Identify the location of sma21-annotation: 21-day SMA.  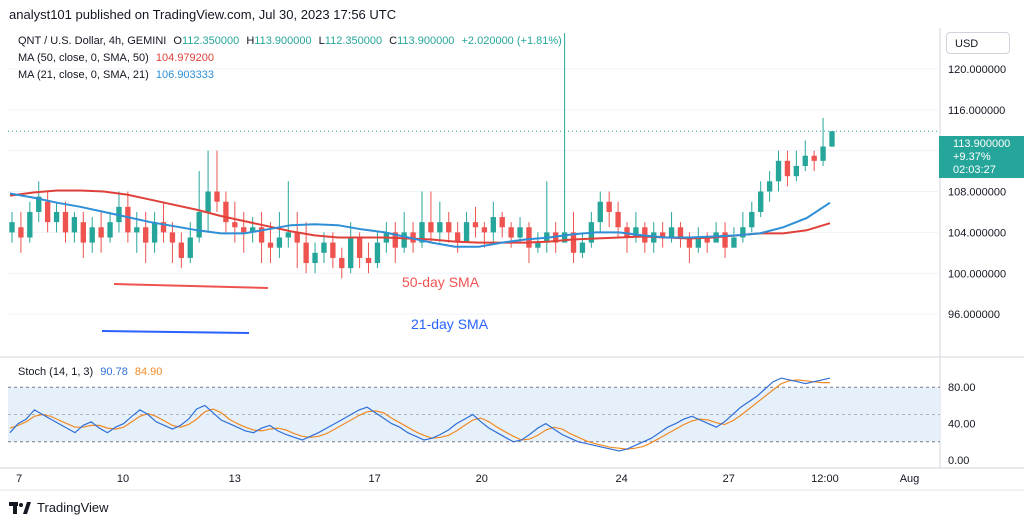
(450, 324).